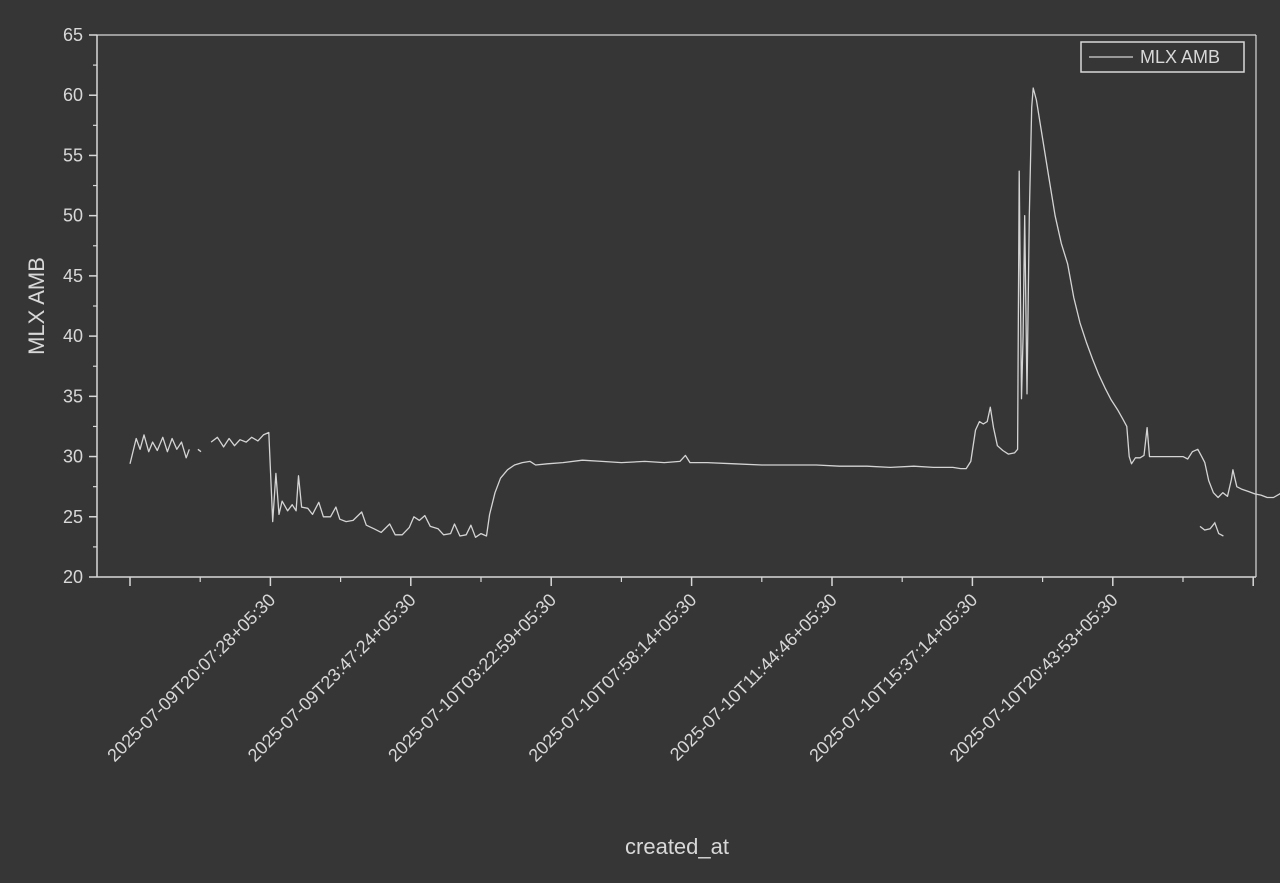  I want to click on y-axis-ticks: 20 25 30 35 40 45 50 55 60 65, so click(80, 306).